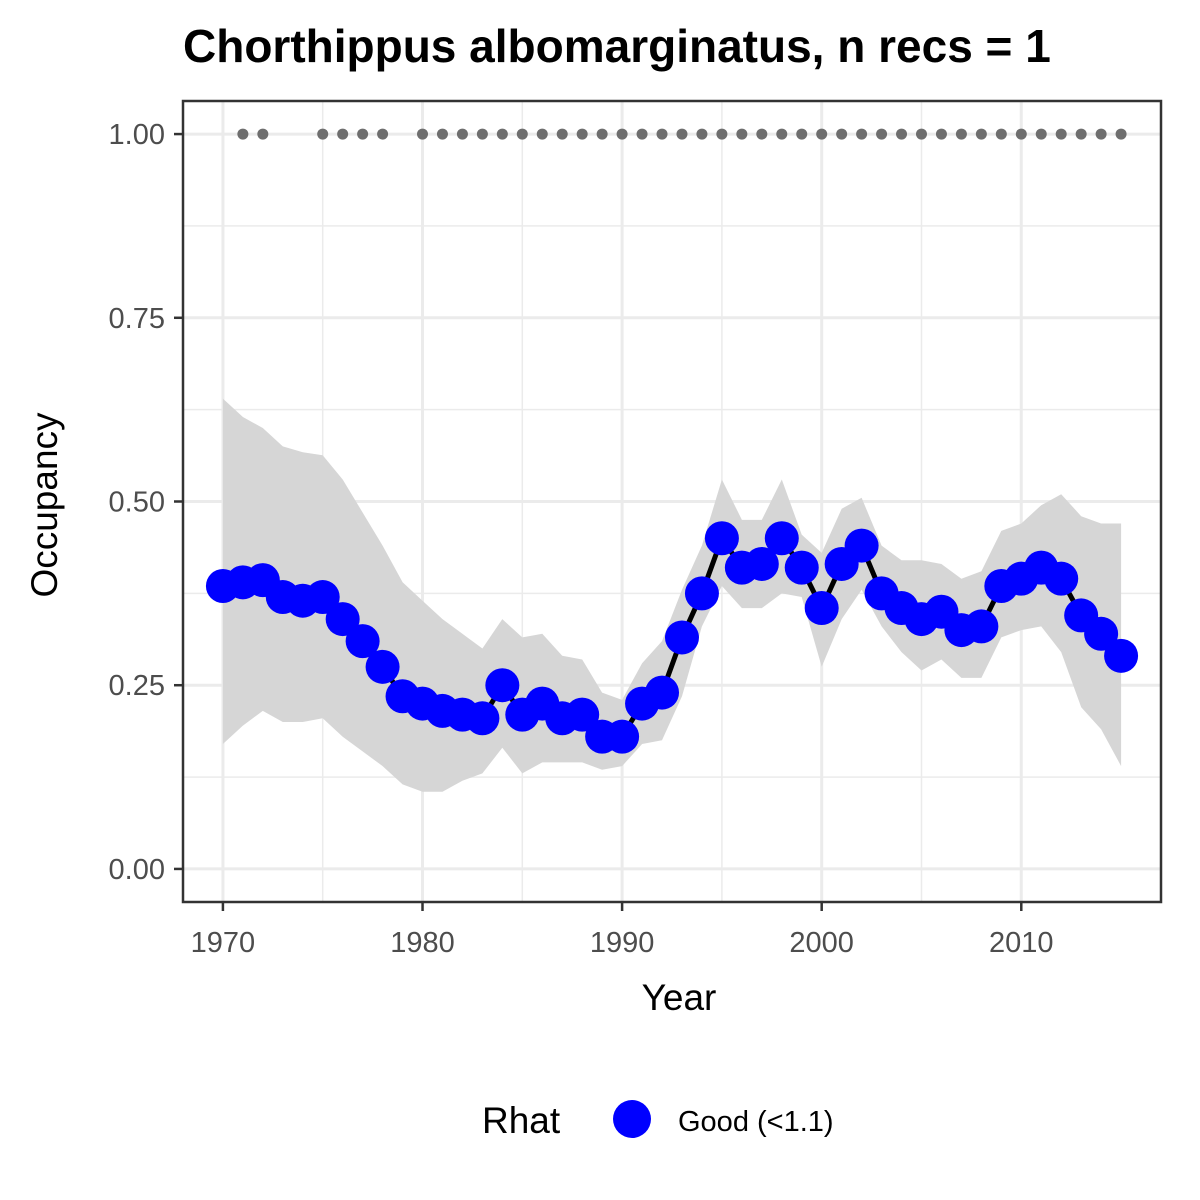 The image size is (1200, 1200). Describe the element at coordinates (632, 1119) in the screenshot. I see `legend-key-good` at that location.